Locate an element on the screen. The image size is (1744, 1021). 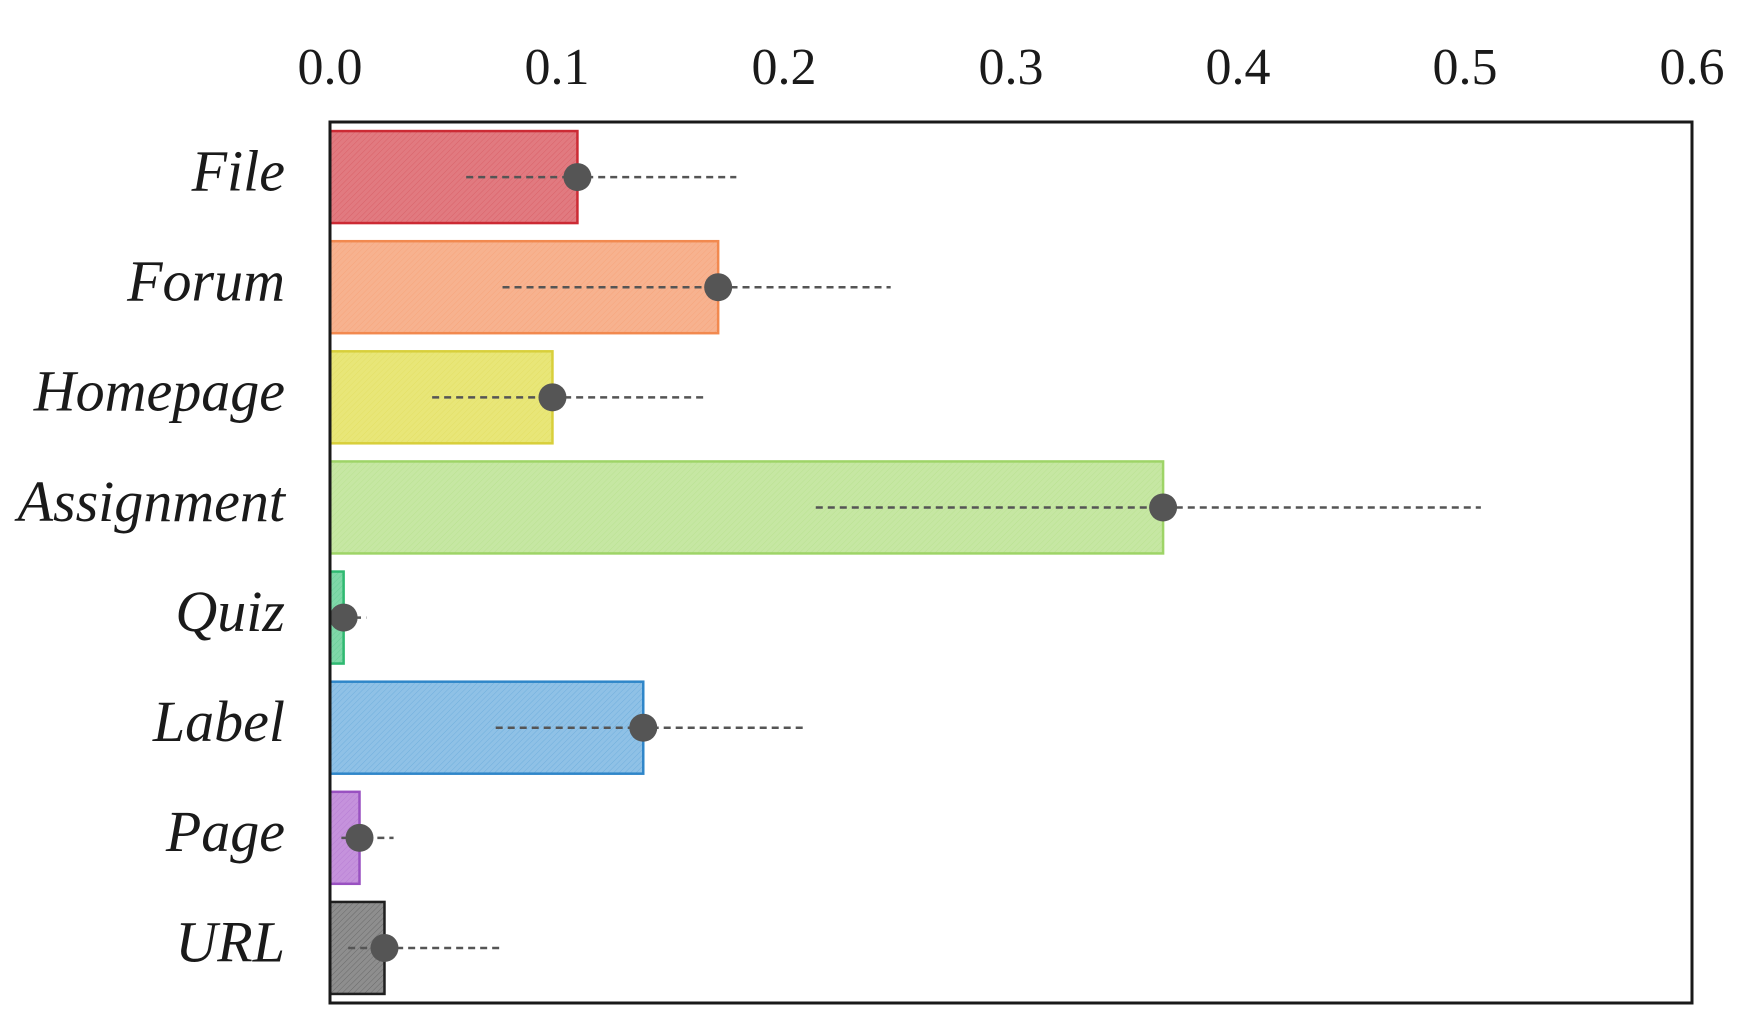
x-tick-label: 0.6 is located at coordinates (1692, 67).